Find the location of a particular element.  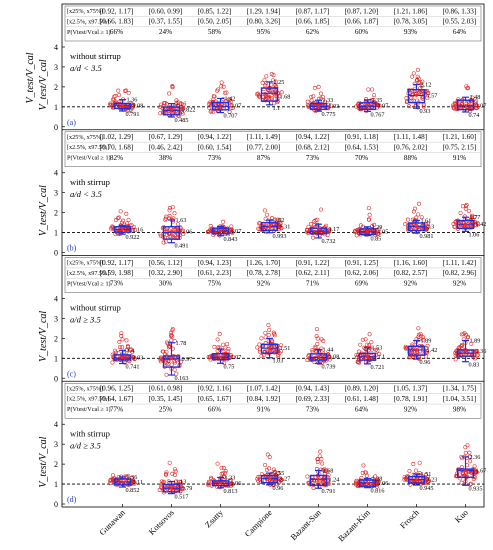

stats-cell: 91% is located at coordinates (263, 409).